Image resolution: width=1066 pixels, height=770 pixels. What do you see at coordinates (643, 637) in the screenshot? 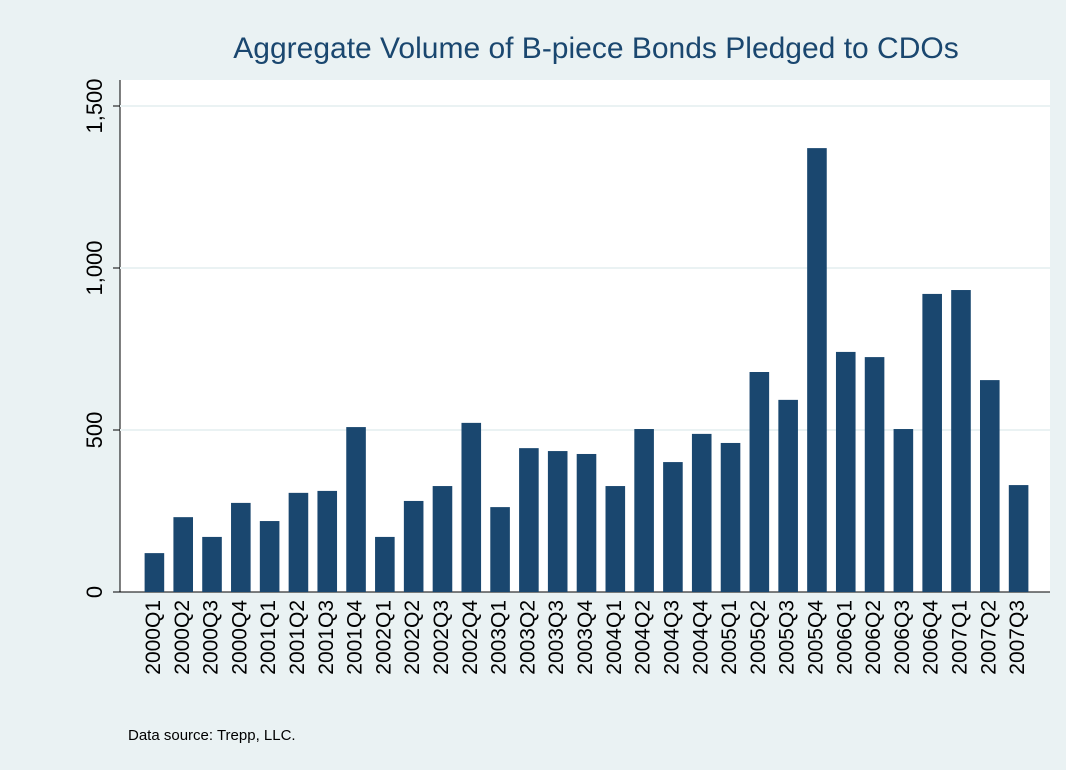
I see `x-tick-label: 2004Q2` at bounding box center [643, 637].